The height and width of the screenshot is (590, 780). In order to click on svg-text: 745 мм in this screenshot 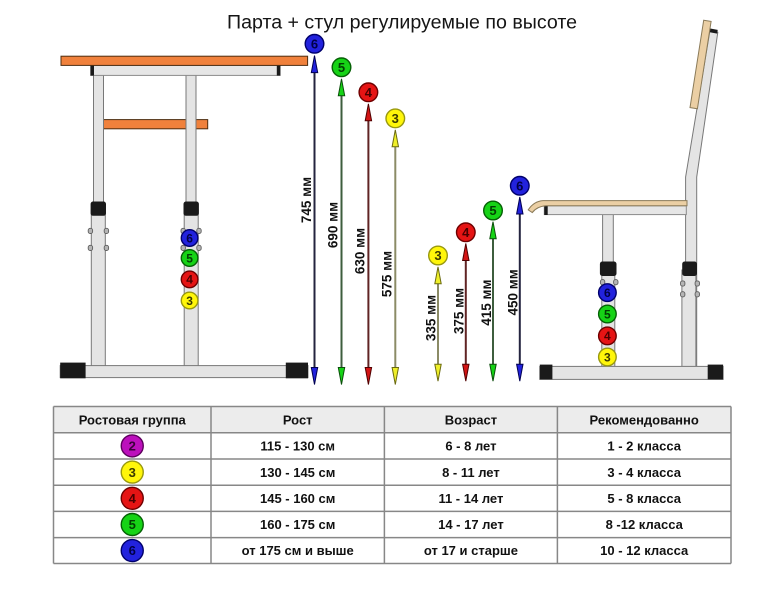, I will do `click(306, 200)`.